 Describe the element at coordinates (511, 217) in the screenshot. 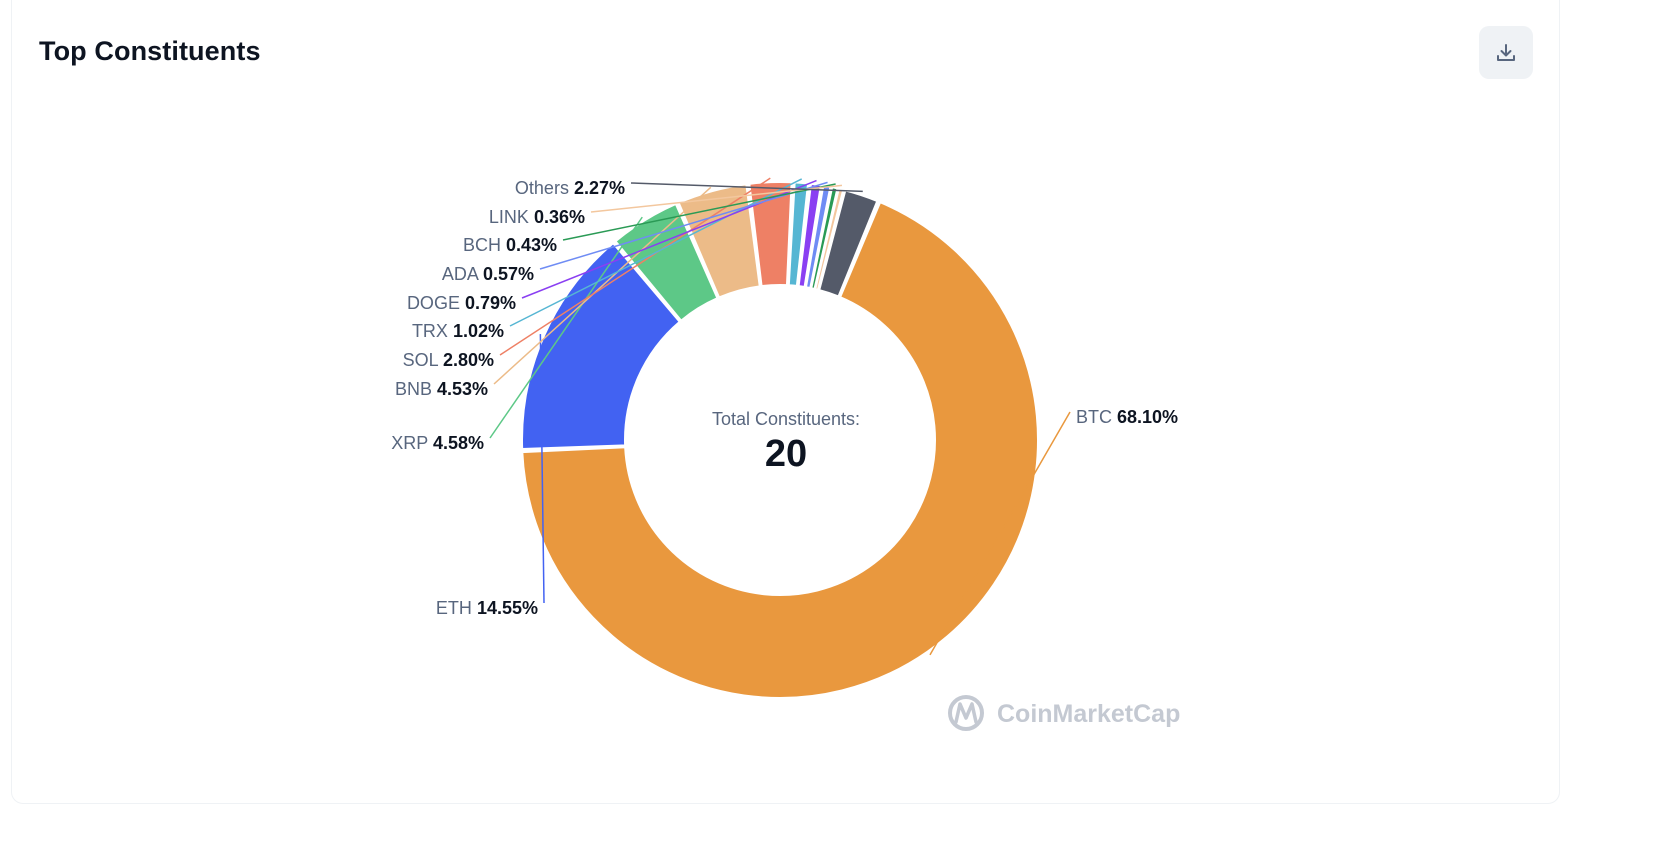

I see `slice-label-name: LINK` at that location.